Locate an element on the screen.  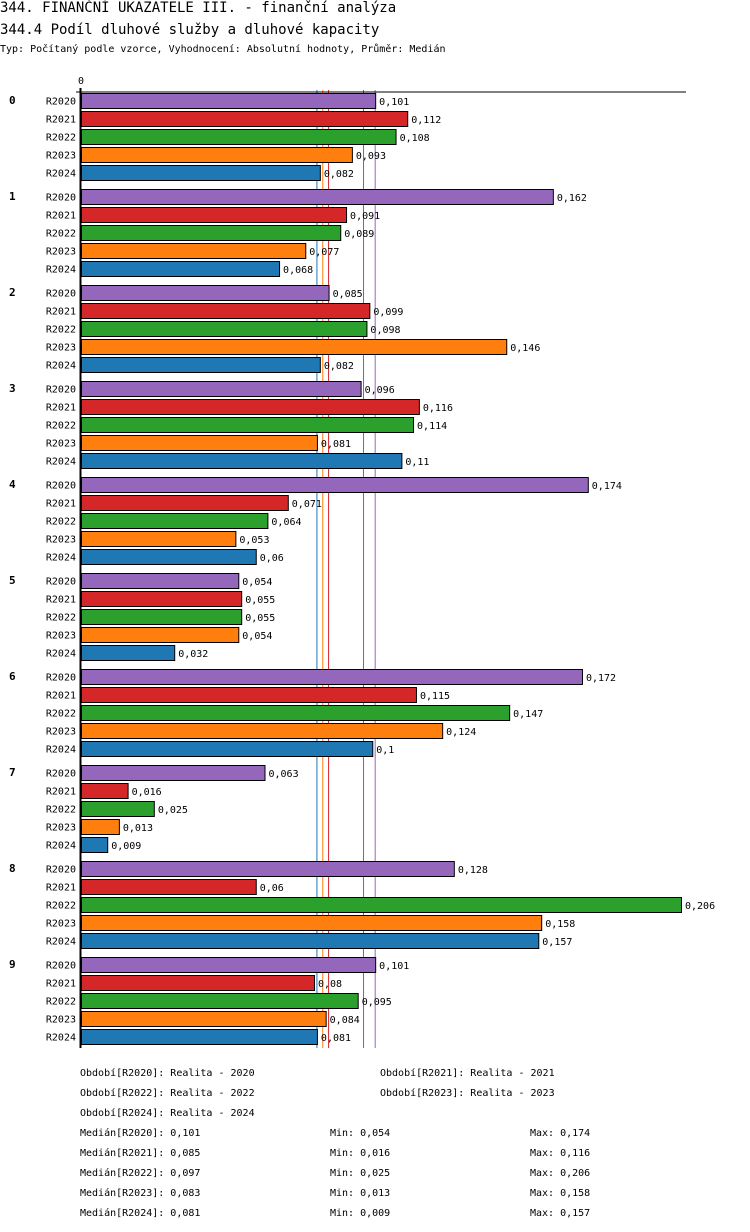
legend-period-r2022: Období[R2022]: Realita - 2022 is located at coordinates (167, 1093).